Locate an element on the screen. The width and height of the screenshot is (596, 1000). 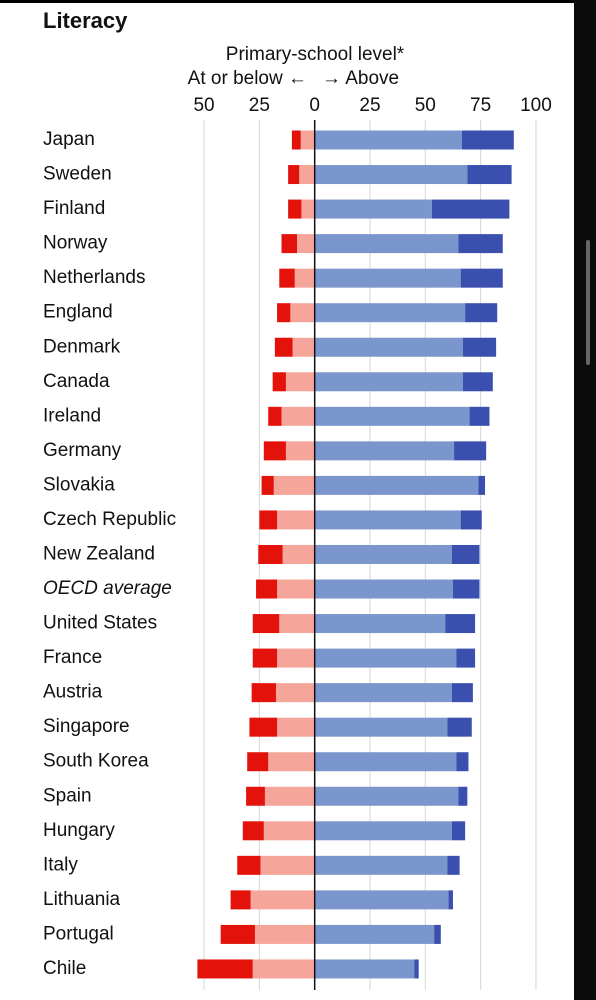
category-label: Spain is located at coordinates (67, 795).